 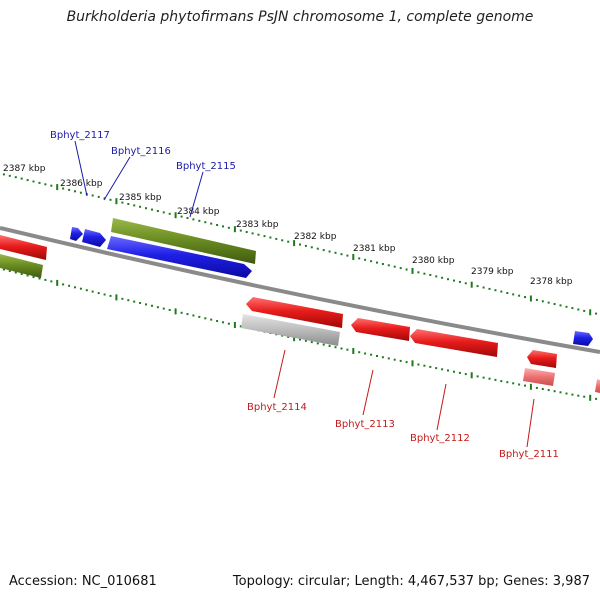 What do you see at coordinates (21, 266) in the screenshot?
I see `gene-left-green` at bounding box center [21, 266].